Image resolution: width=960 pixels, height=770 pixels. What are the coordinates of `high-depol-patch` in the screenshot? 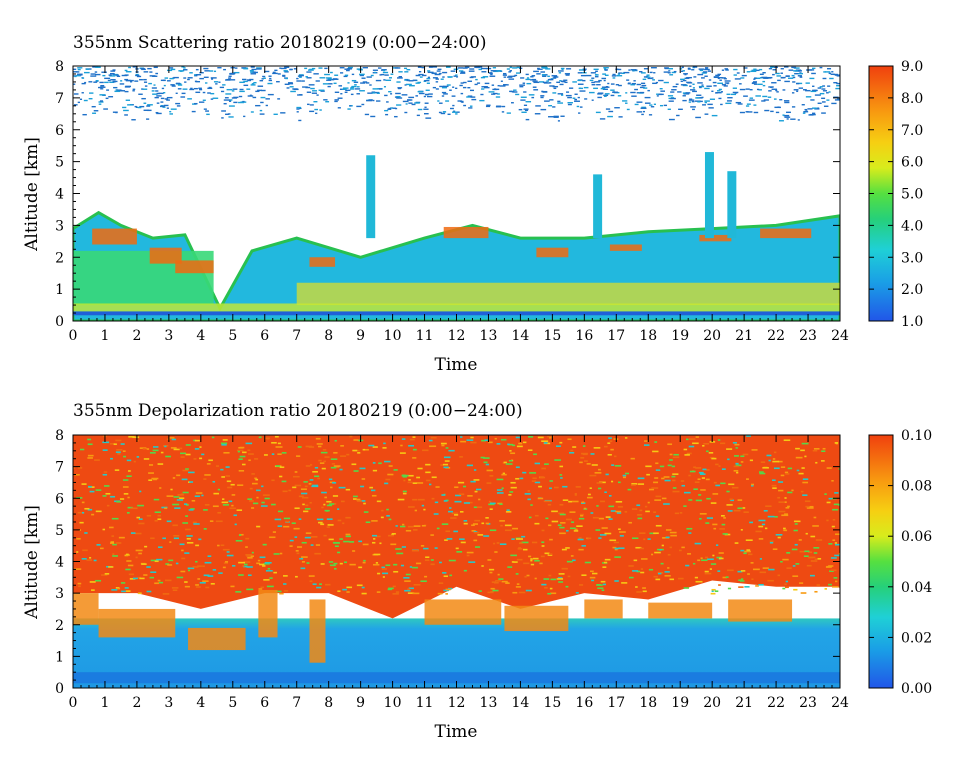 It's located at (317, 631).